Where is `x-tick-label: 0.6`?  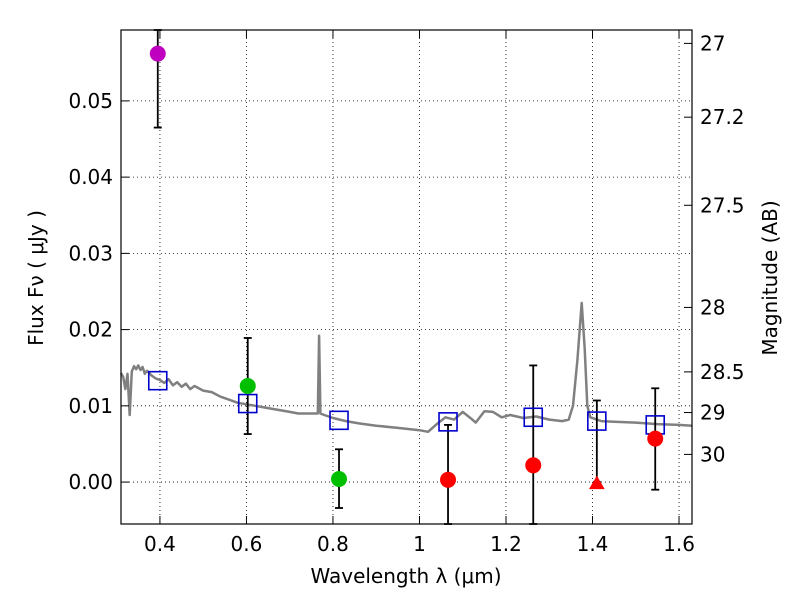 x-tick-label: 0.6 is located at coordinates (247, 544).